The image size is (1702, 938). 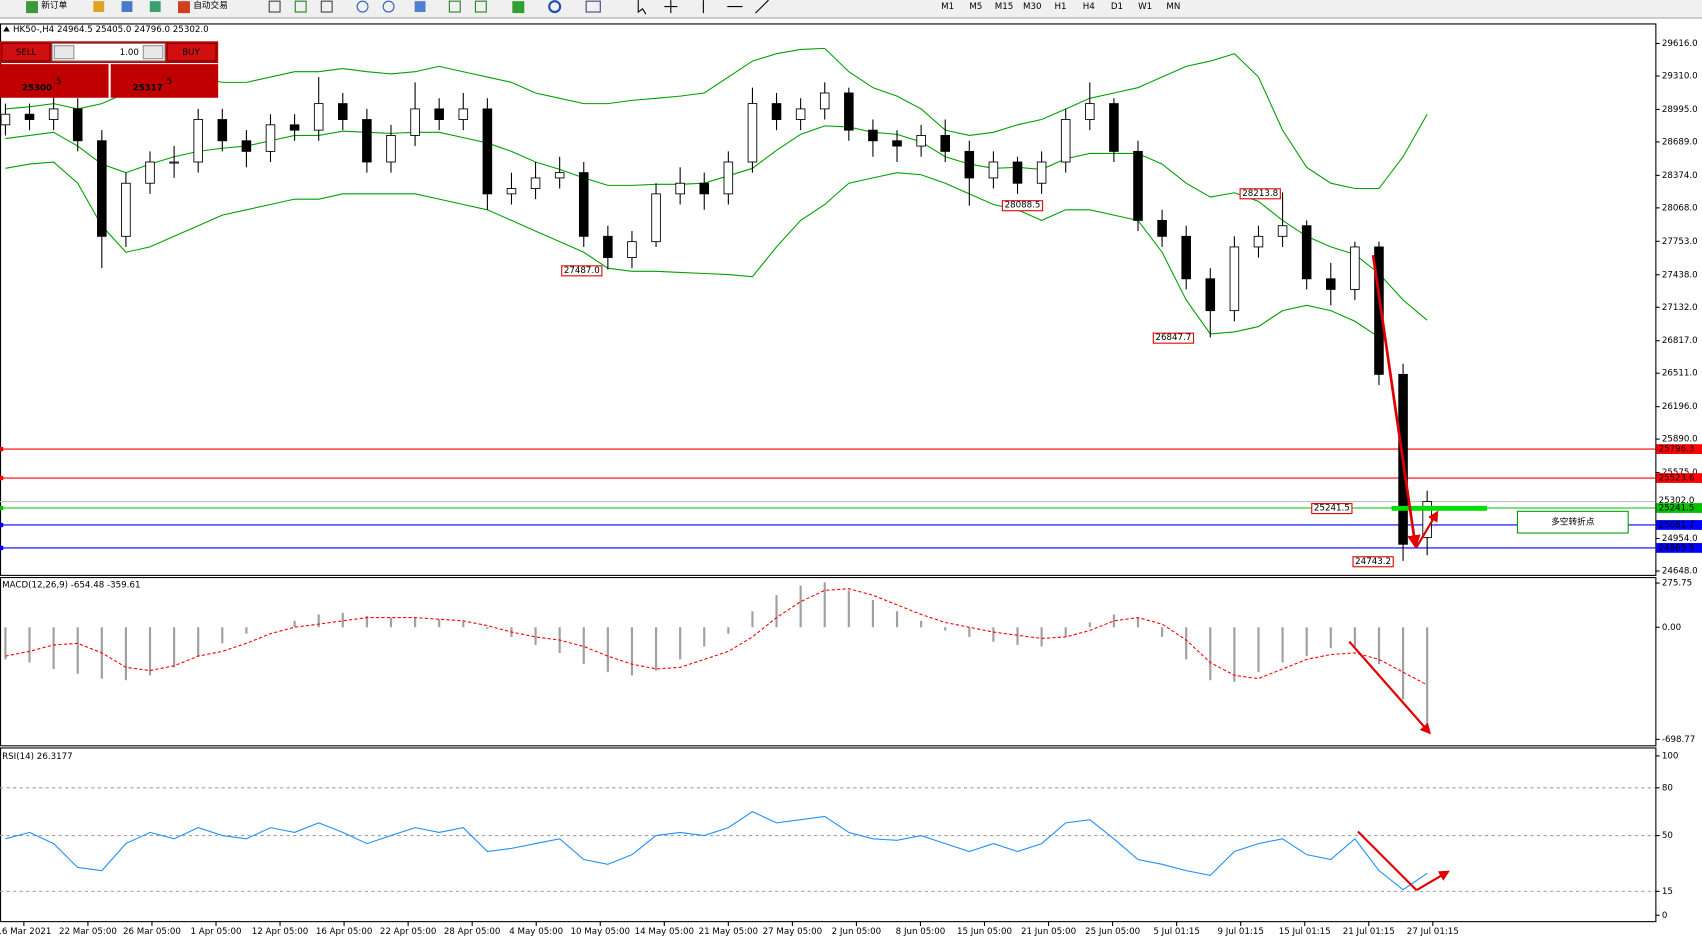 I want to click on x-tick-label: 10 May 05:00, so click(x=600, y=932).